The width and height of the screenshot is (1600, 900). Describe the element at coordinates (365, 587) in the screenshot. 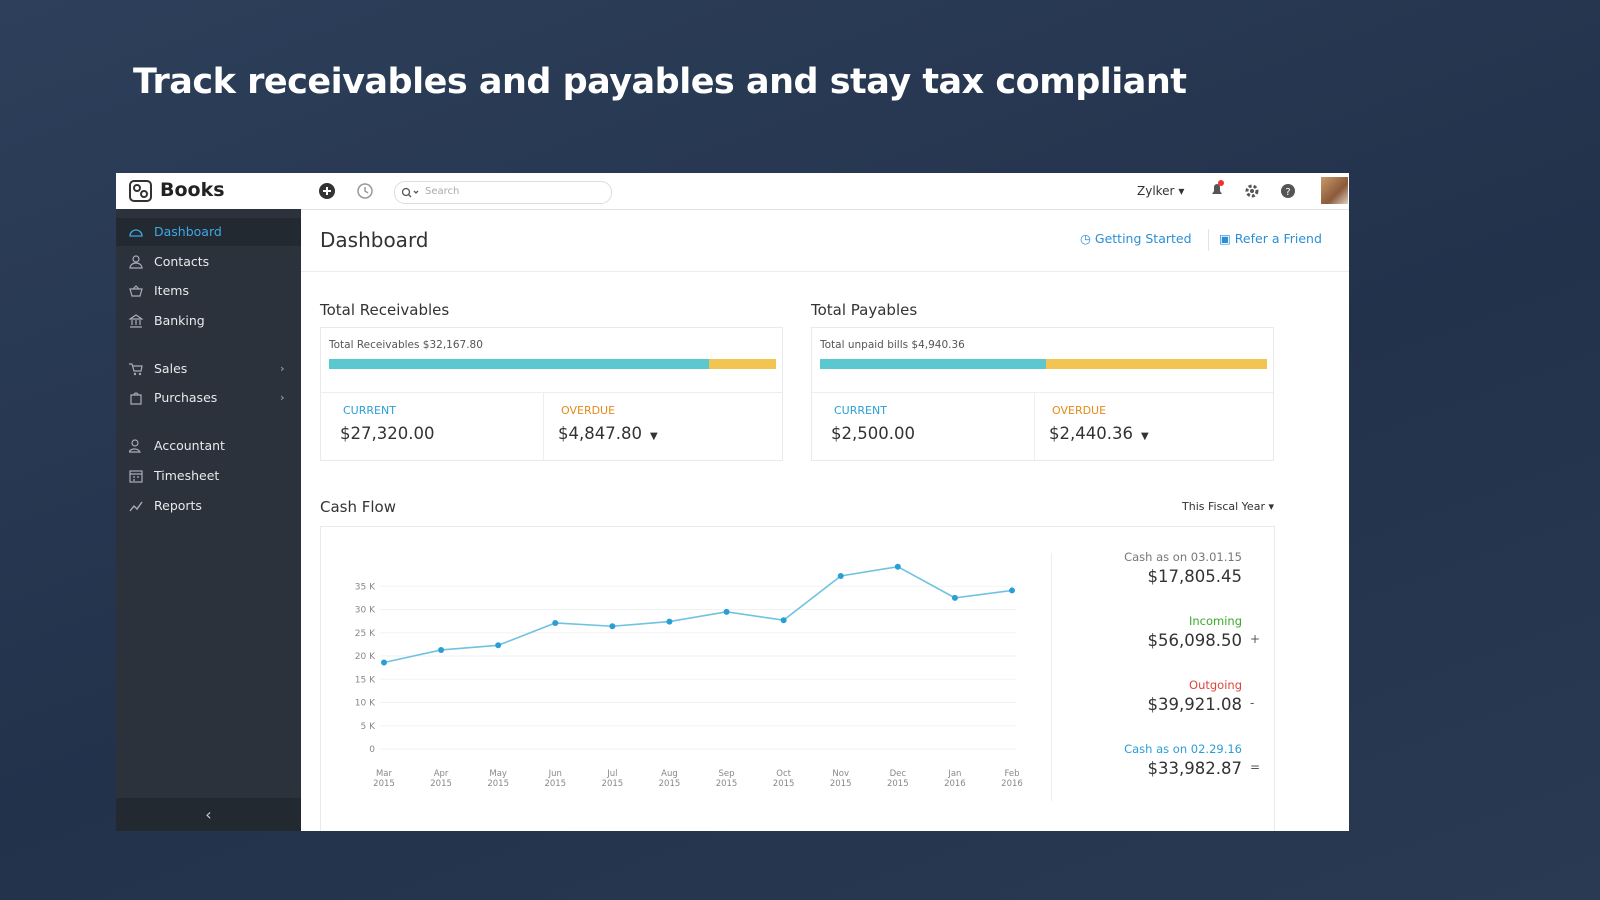

I see `y-tick-label: 35 K` at that location.